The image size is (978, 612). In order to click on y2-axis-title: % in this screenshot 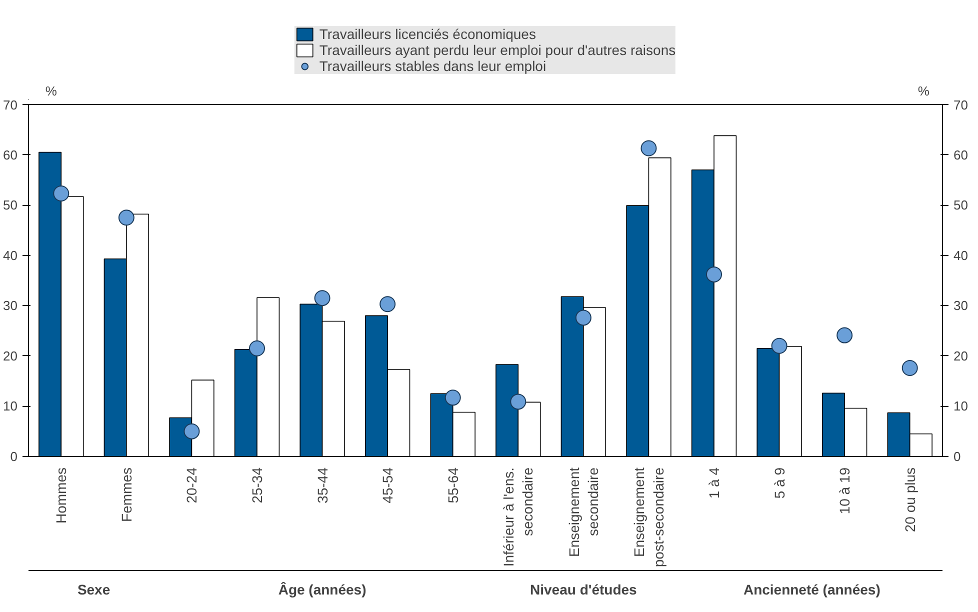, I will do `click(924, 91)`.